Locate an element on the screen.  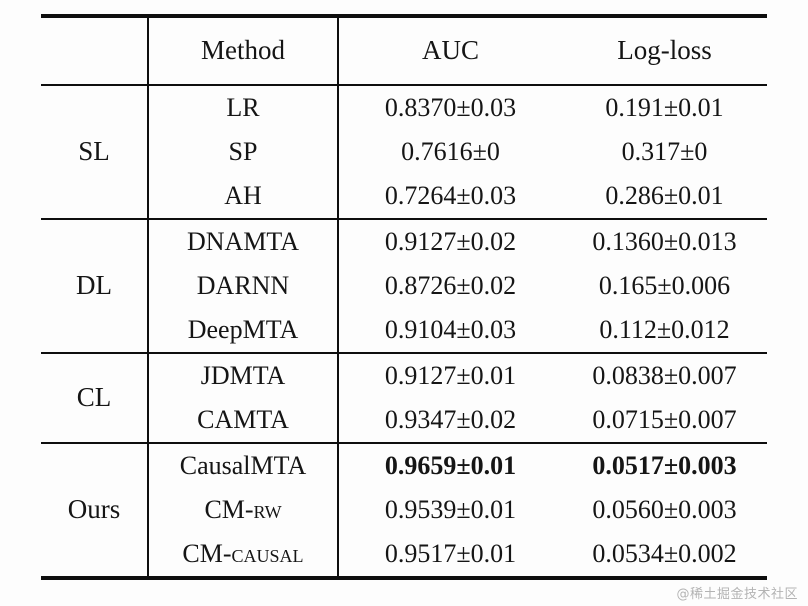
logloss-cell-best: 0.0517±0.003 is located at coordinates (664, 465).